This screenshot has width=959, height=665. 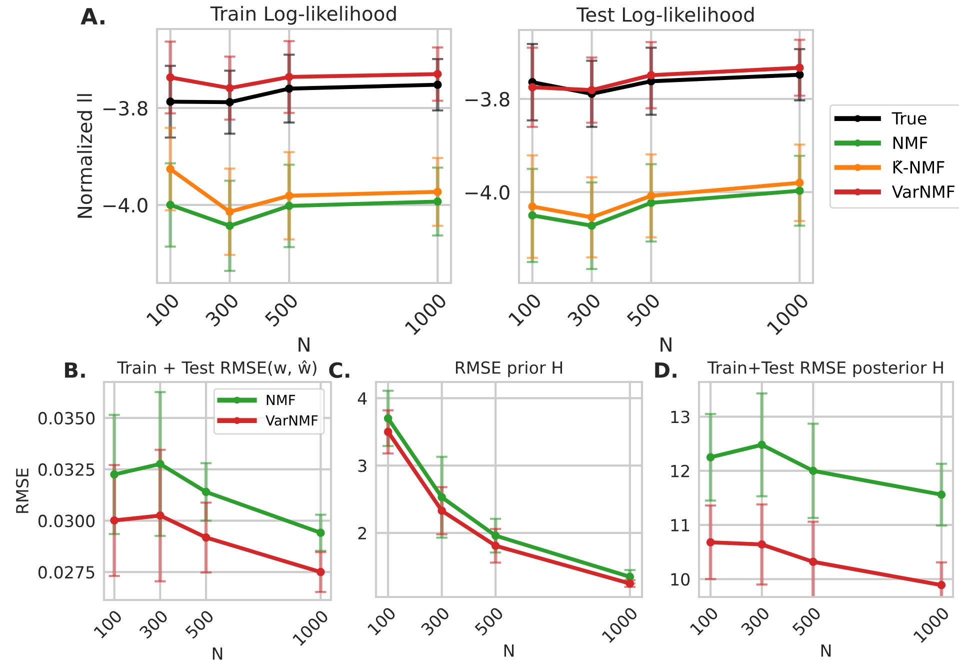 I want to click on y-tick-label: 0.0300, so click(x=66, y=521).